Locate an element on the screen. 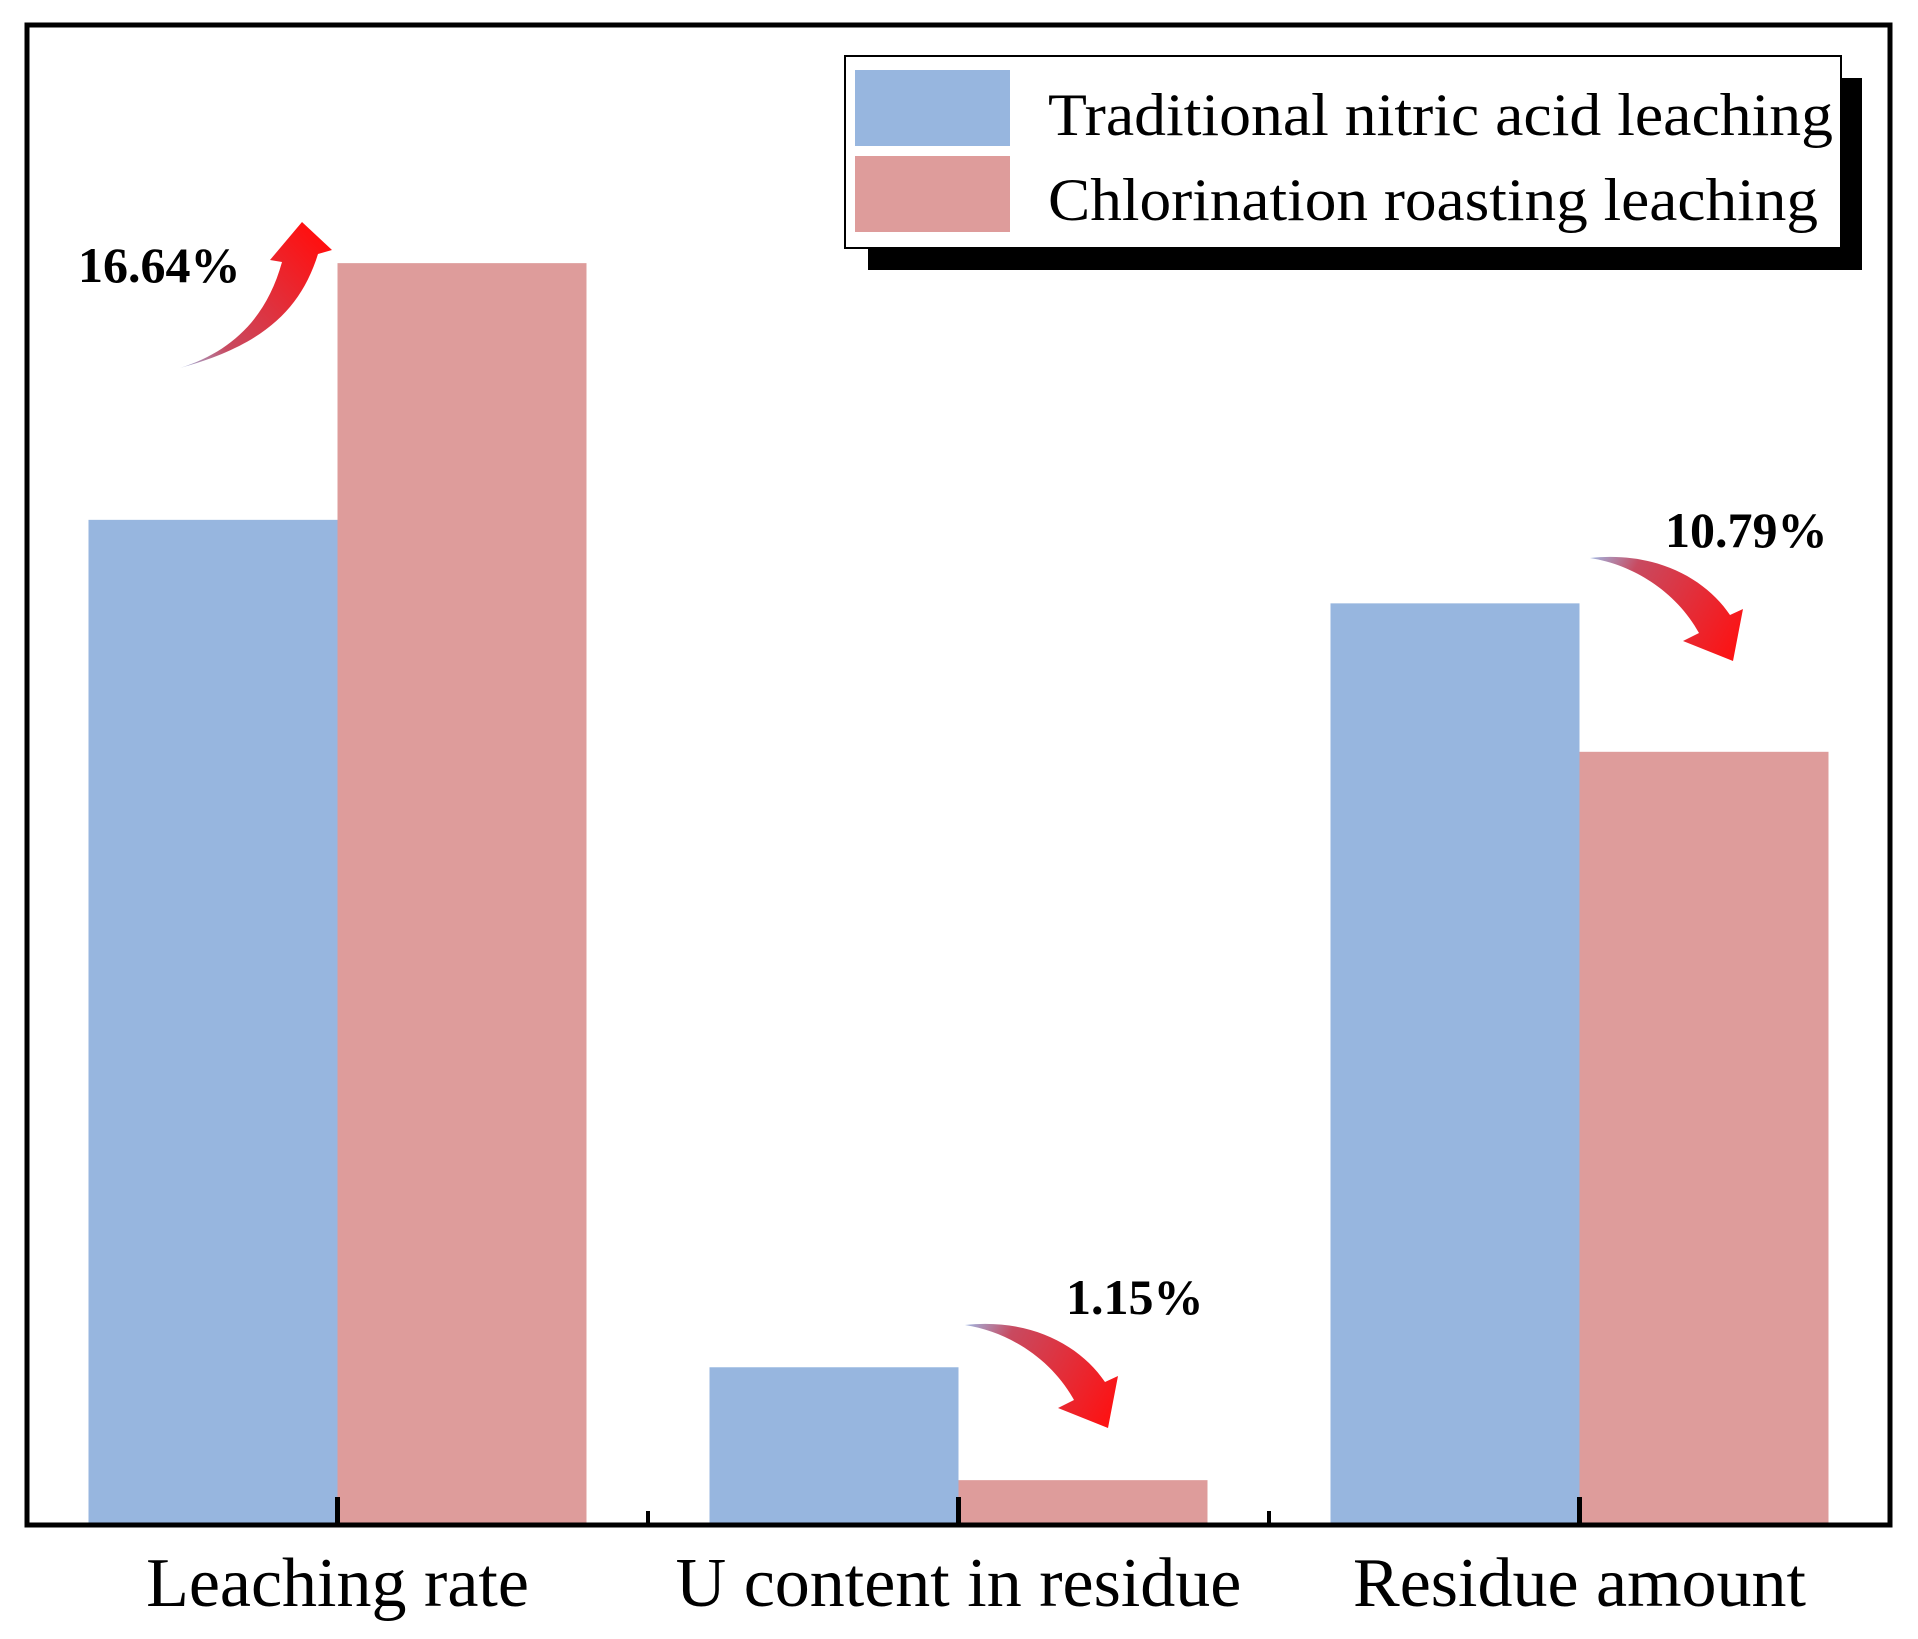 The image size is (1918, 1639). annotation-leaching-rate: 16.64% is located at coordinates (205, 295).